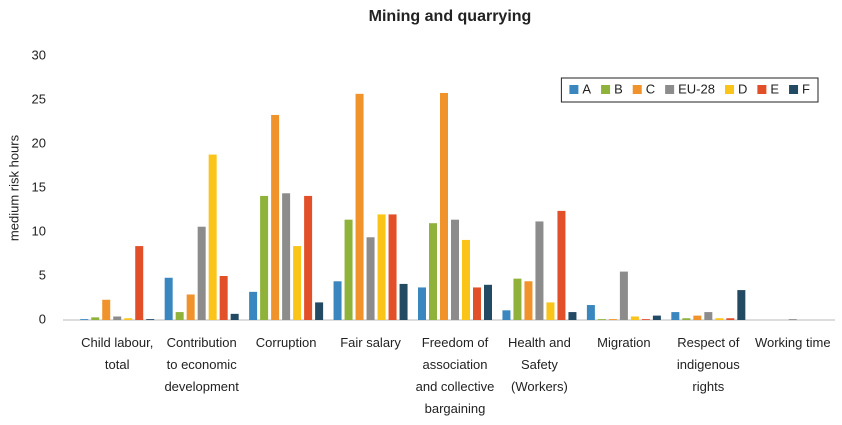 This screenshot has width=842, height=425. I want to click on x-tick-label: Fair salary, so click(370, 342).